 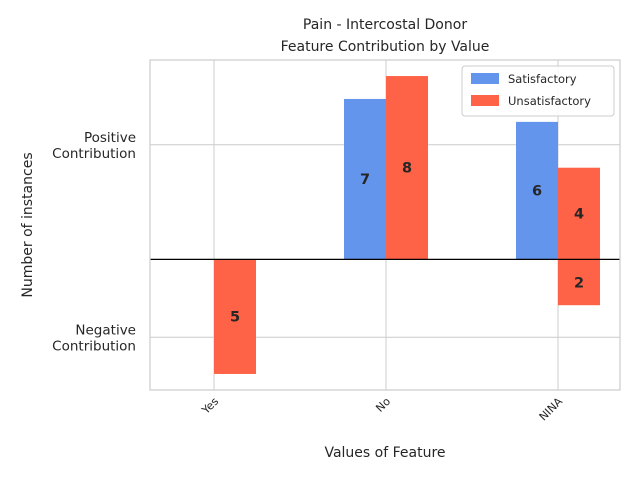 What do you see at coordinates (542, 79) in the screenshot?
I see `legend-label: Satisfactory` at bounding box center [542, 79].